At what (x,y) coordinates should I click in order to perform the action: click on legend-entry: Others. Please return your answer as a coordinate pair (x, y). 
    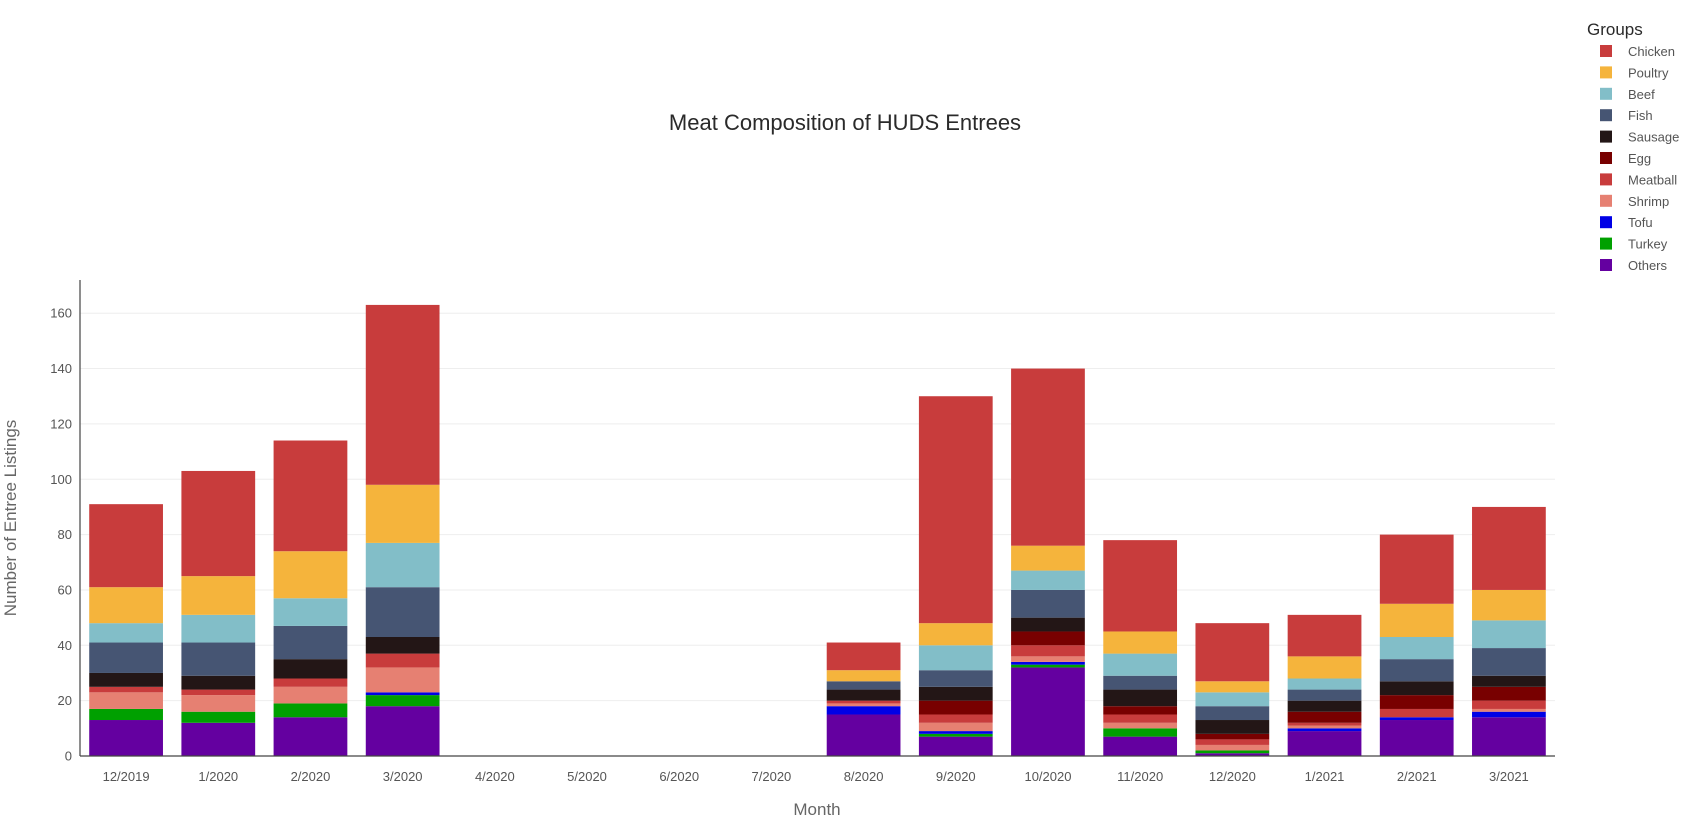
    Looking at the image, I should click on (1648, 265).